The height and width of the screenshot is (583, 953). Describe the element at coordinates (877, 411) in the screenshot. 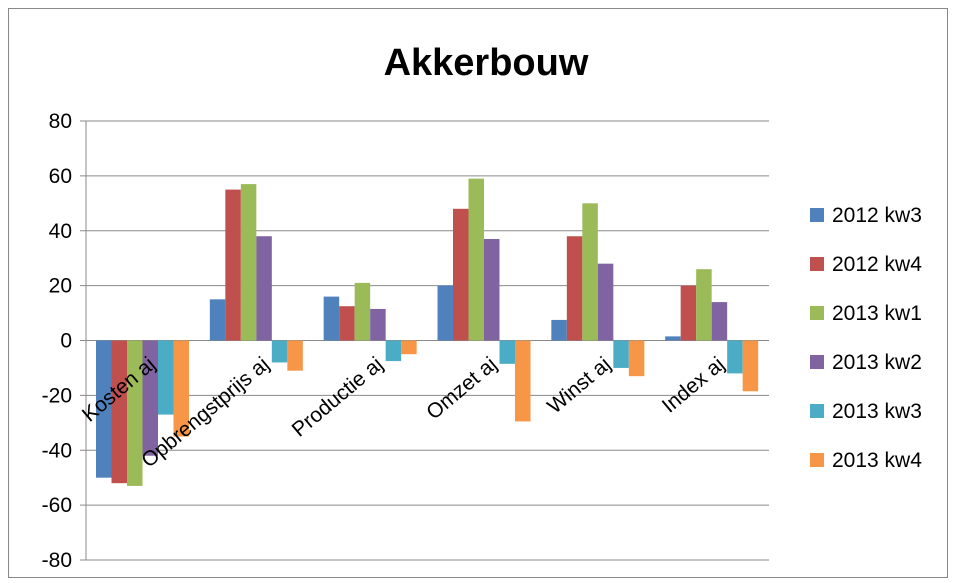

I see `legend-label: 2013 kw3` at that location.